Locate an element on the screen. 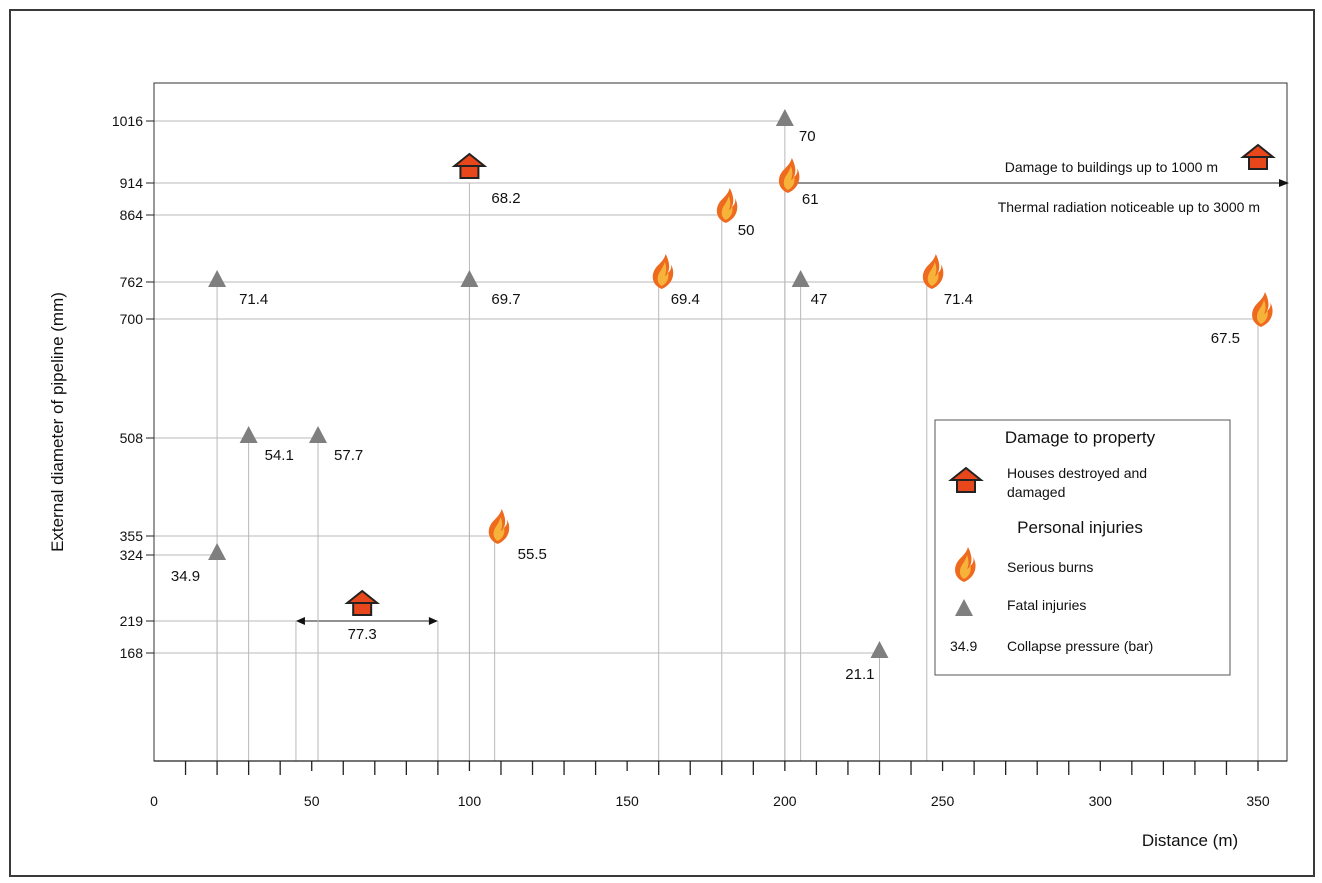 This screenshot has height=883, width=1322. range-arrowhead-right is located at coordinates (433, 621).